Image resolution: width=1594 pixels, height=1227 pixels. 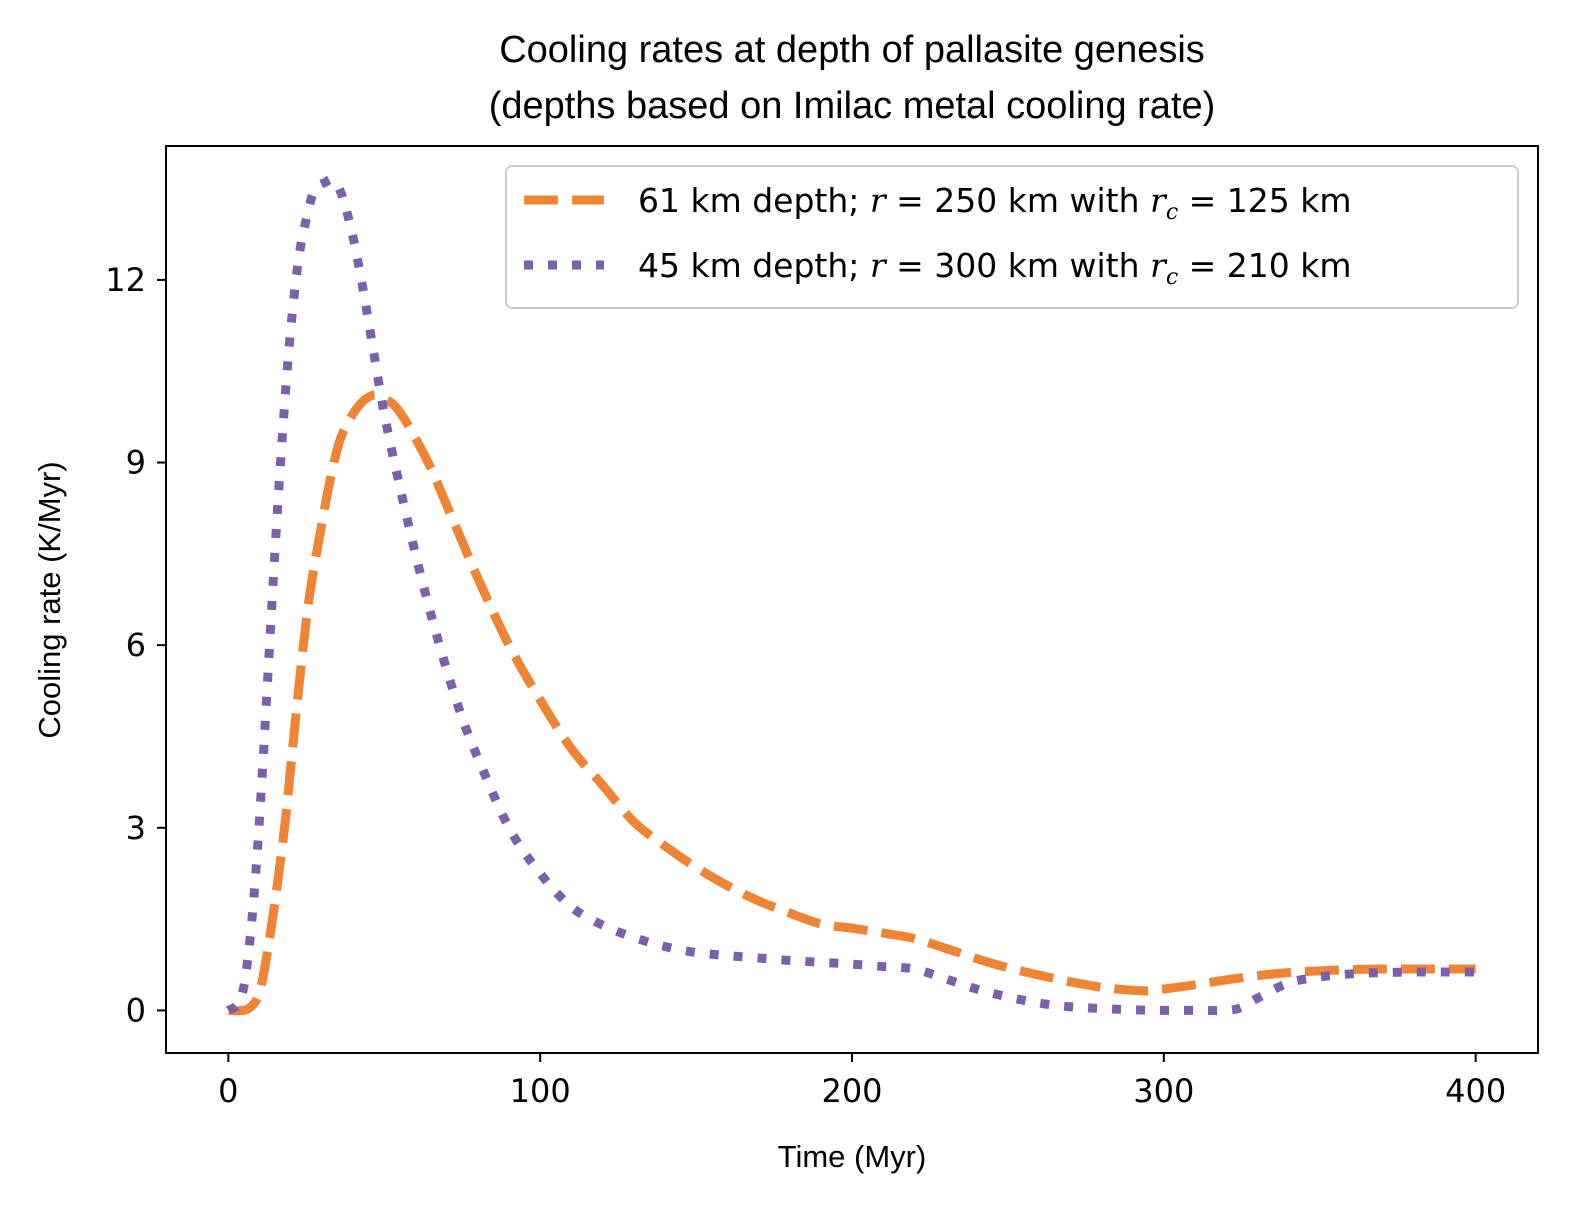 What do you see at coordinates (136, 1010) in the screenshot?
I see `y-tick-label: 0` at bounding box center [136, 1010].